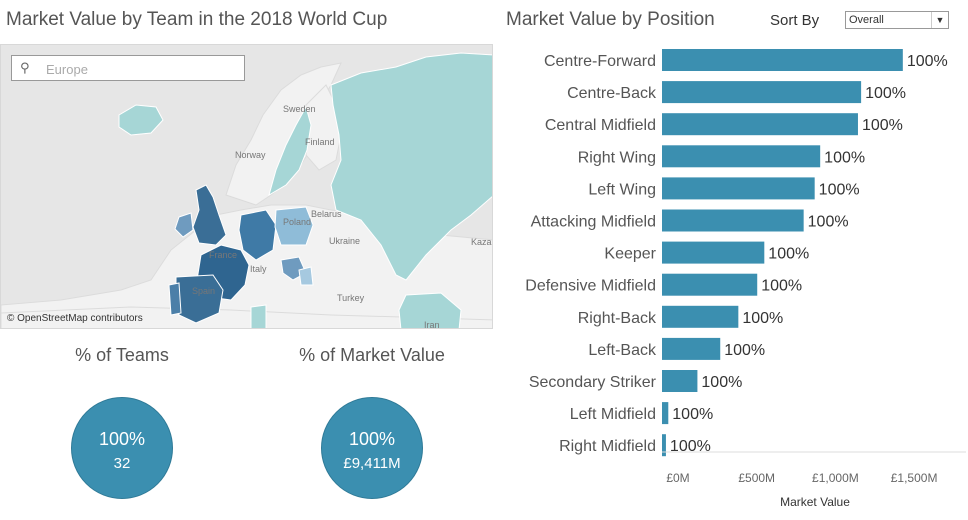 The image size is (968, 520). What do you see at coordinates (617, 318) in the screenshot?
I see `category-label: Right-Back` at bounding box center [617, 318].